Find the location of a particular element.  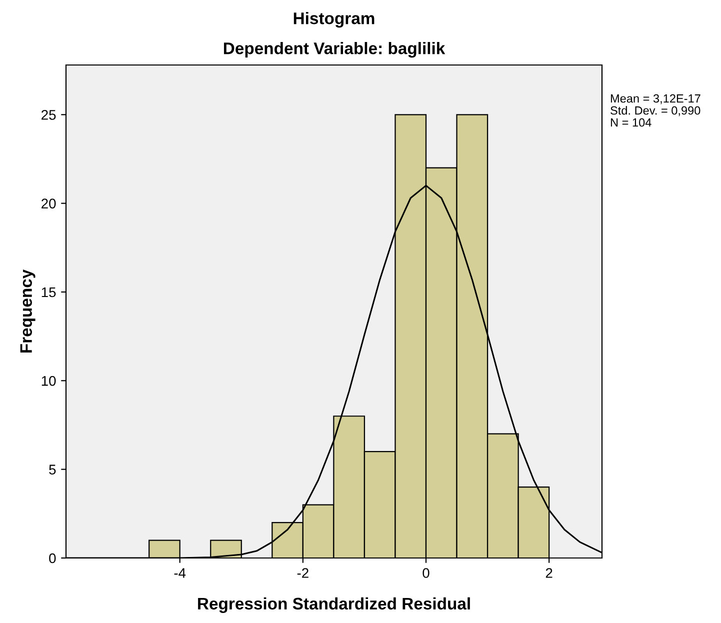

text: Mean = 3,12E-17 is located at coordinates (655, 99).